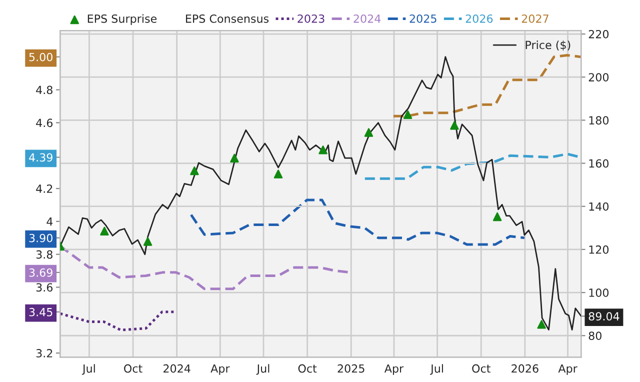  Describe the element at coordinates (122, 20) in the screenshot. I see `legend-label: EPS Surprise` at that location.